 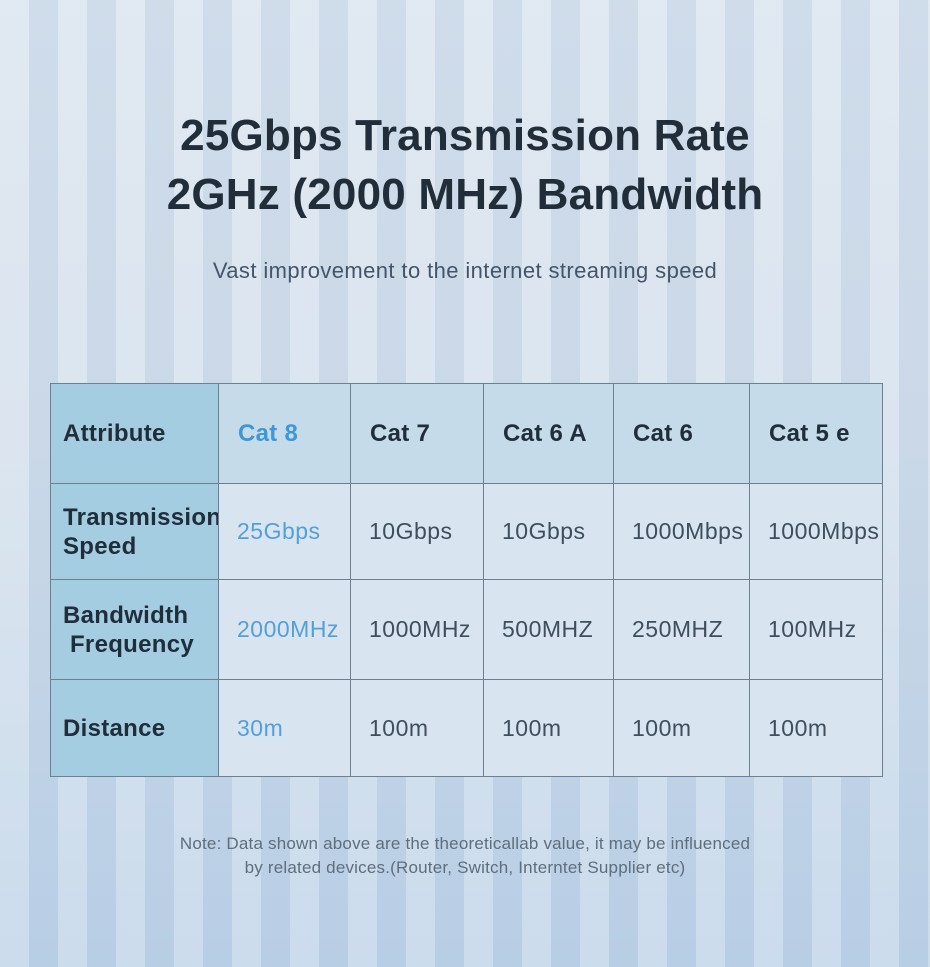 What do you see at coordinates (681, 531) in the screenshot?
I see `cell-speed-cat6: 1000Mbps` at bounding box center [681, 531].